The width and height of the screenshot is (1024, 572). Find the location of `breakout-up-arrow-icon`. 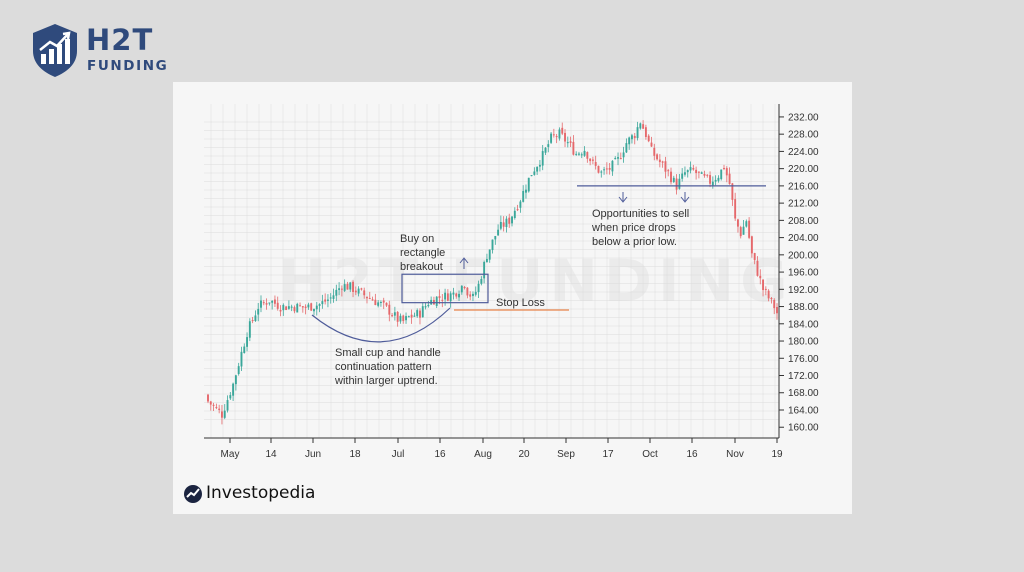

breakout-up-arrow-icon is located at coordinates (464, 263).